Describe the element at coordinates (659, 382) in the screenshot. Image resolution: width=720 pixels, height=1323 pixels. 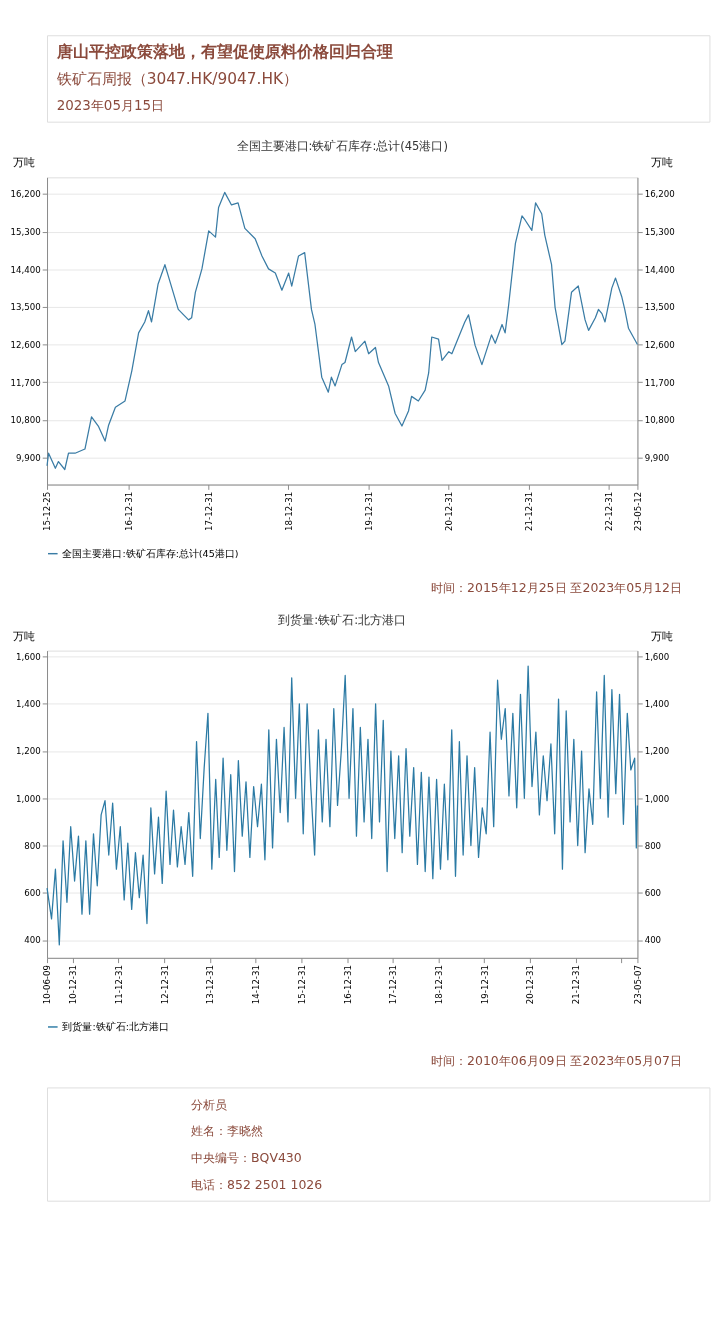
I see `y2-tick-label: 11,700` at that location.